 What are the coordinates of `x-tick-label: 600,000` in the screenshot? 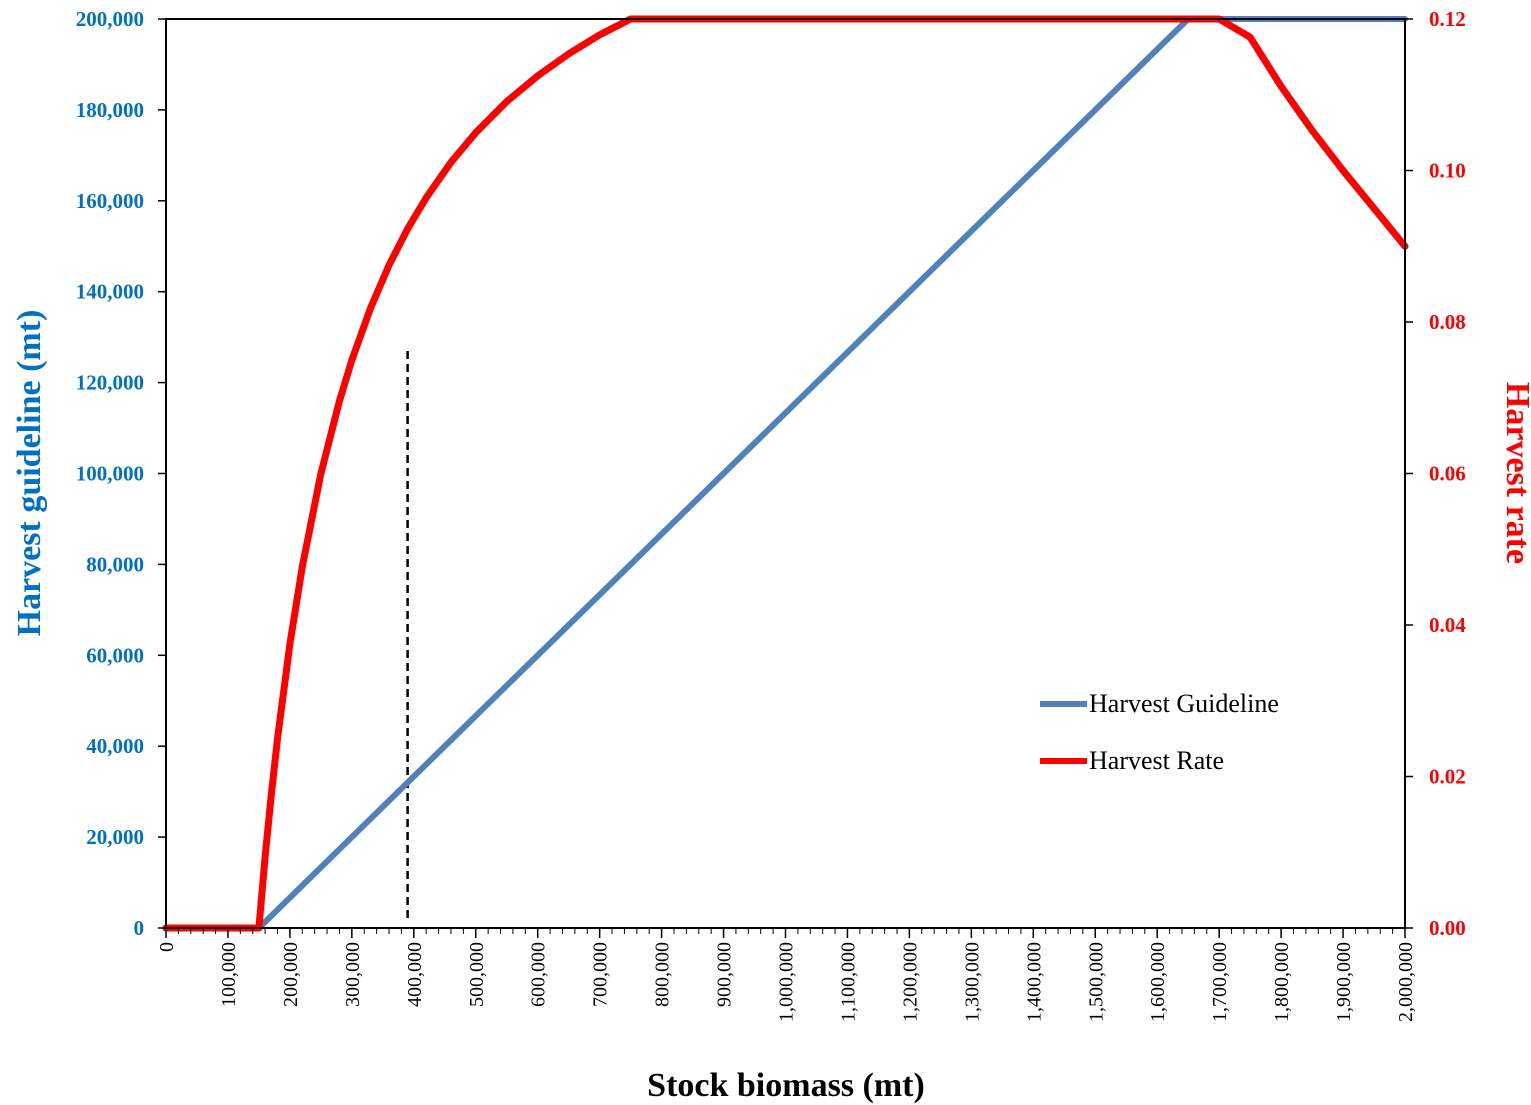 It's located at (539, 974).